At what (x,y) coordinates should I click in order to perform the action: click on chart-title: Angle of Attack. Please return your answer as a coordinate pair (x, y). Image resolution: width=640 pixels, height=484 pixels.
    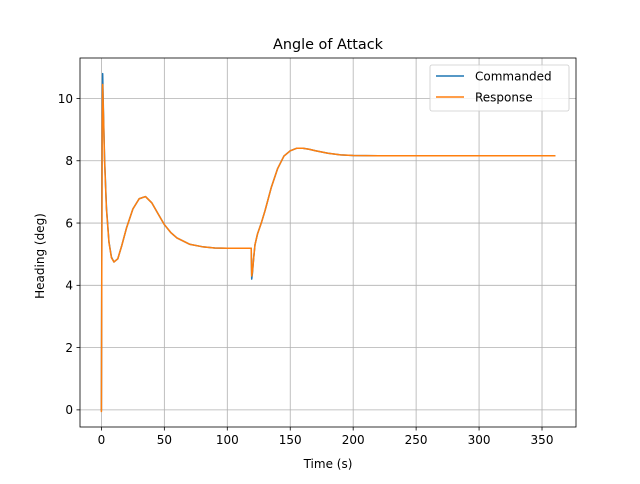
    Looking at the image, I should click on (328, 45).